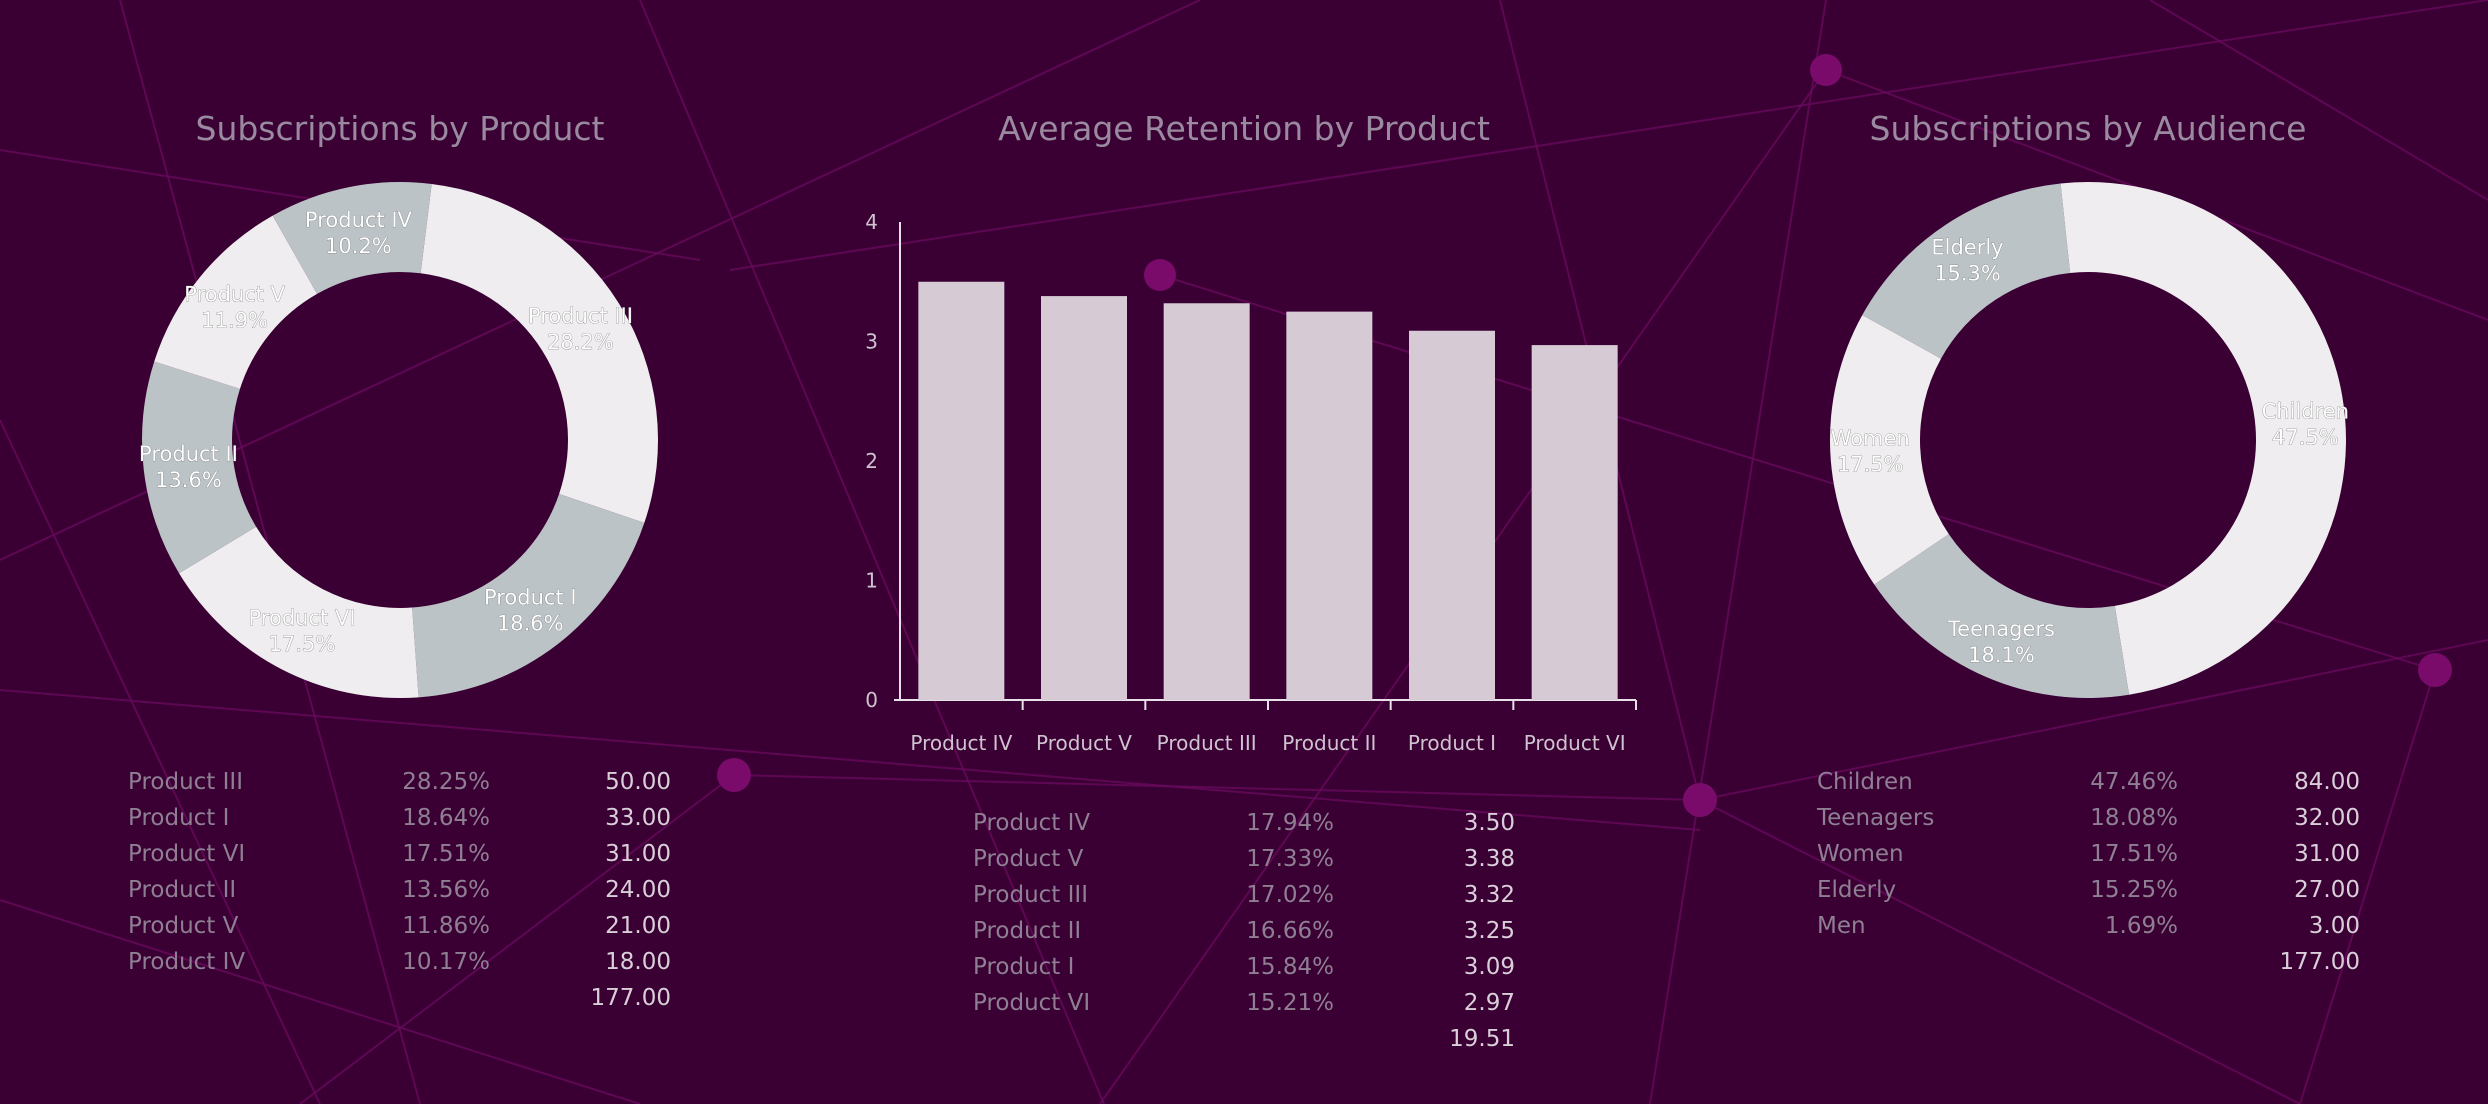  What do you see at coordinates (2134, 818) in the screenshot?
I see `table-row-percent: 18.08%` at bounding box center [2134, 818].